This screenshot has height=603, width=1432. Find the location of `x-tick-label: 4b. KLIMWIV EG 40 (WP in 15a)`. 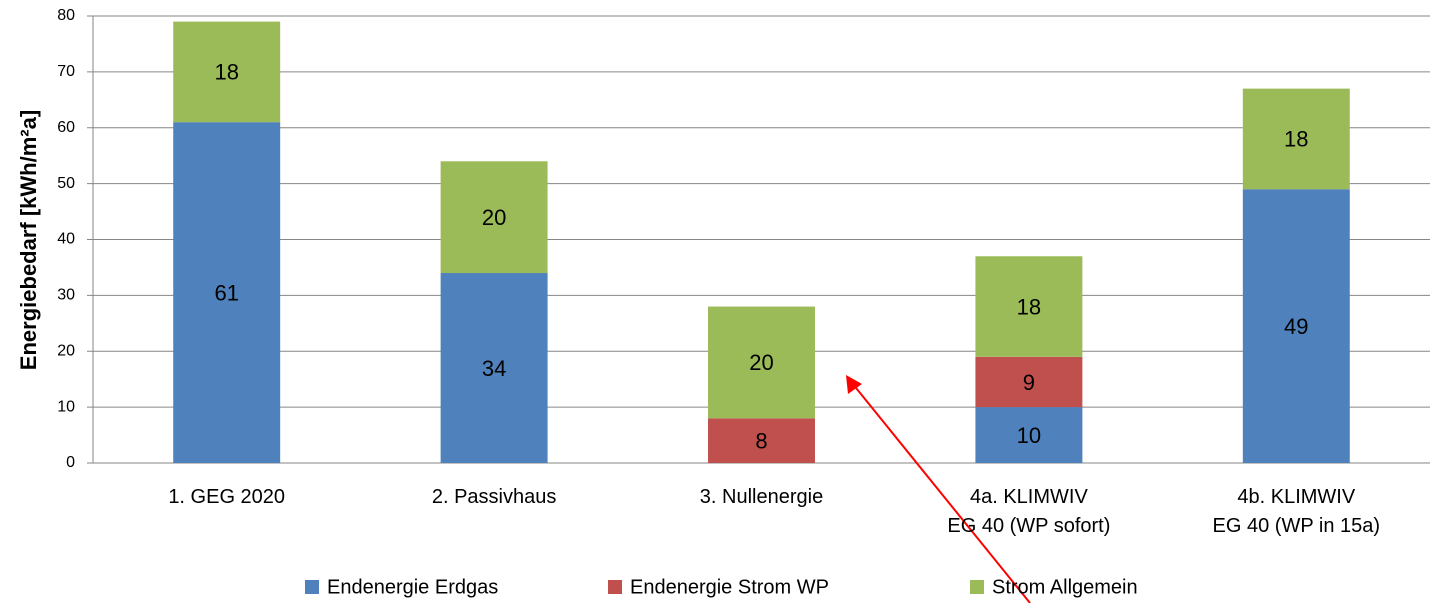

x-tick-label: 4b. KLIMWIV EG 40 (WP in 15a) is located at coordinates (1296, 511).